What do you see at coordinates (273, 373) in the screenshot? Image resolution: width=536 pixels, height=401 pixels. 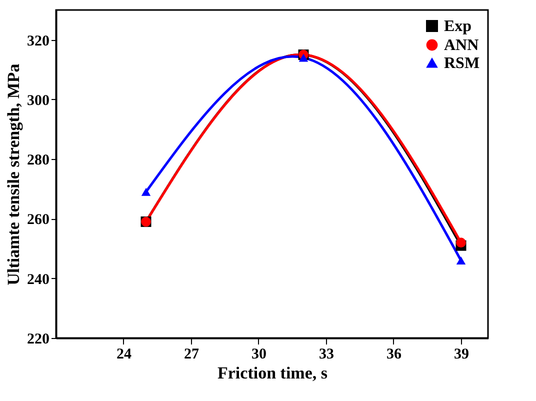 I see `x-axis-title: Friction time, s` at bounding box center [273, 373].